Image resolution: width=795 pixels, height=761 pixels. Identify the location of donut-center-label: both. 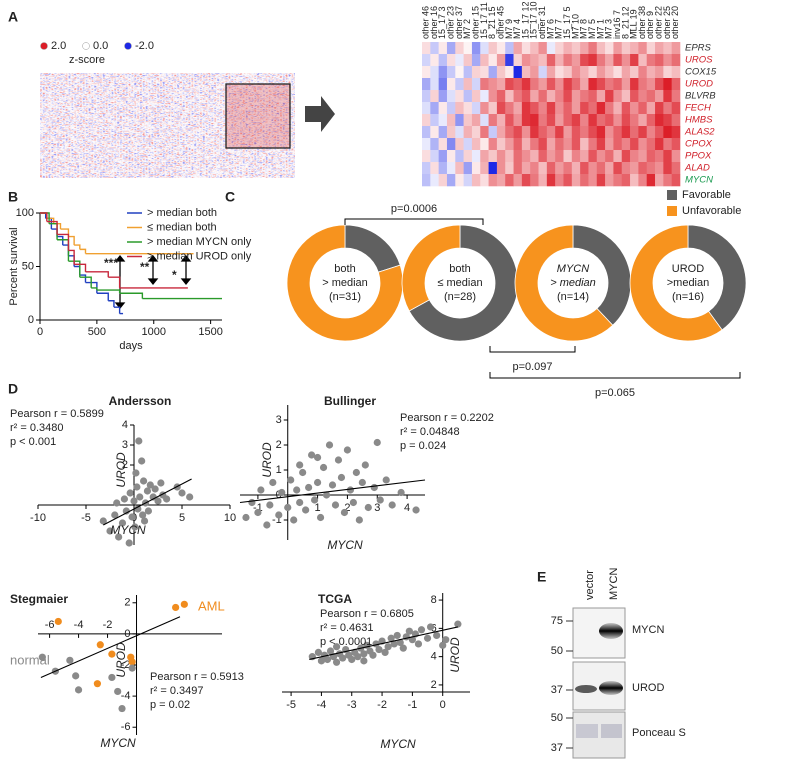
(344, 269).